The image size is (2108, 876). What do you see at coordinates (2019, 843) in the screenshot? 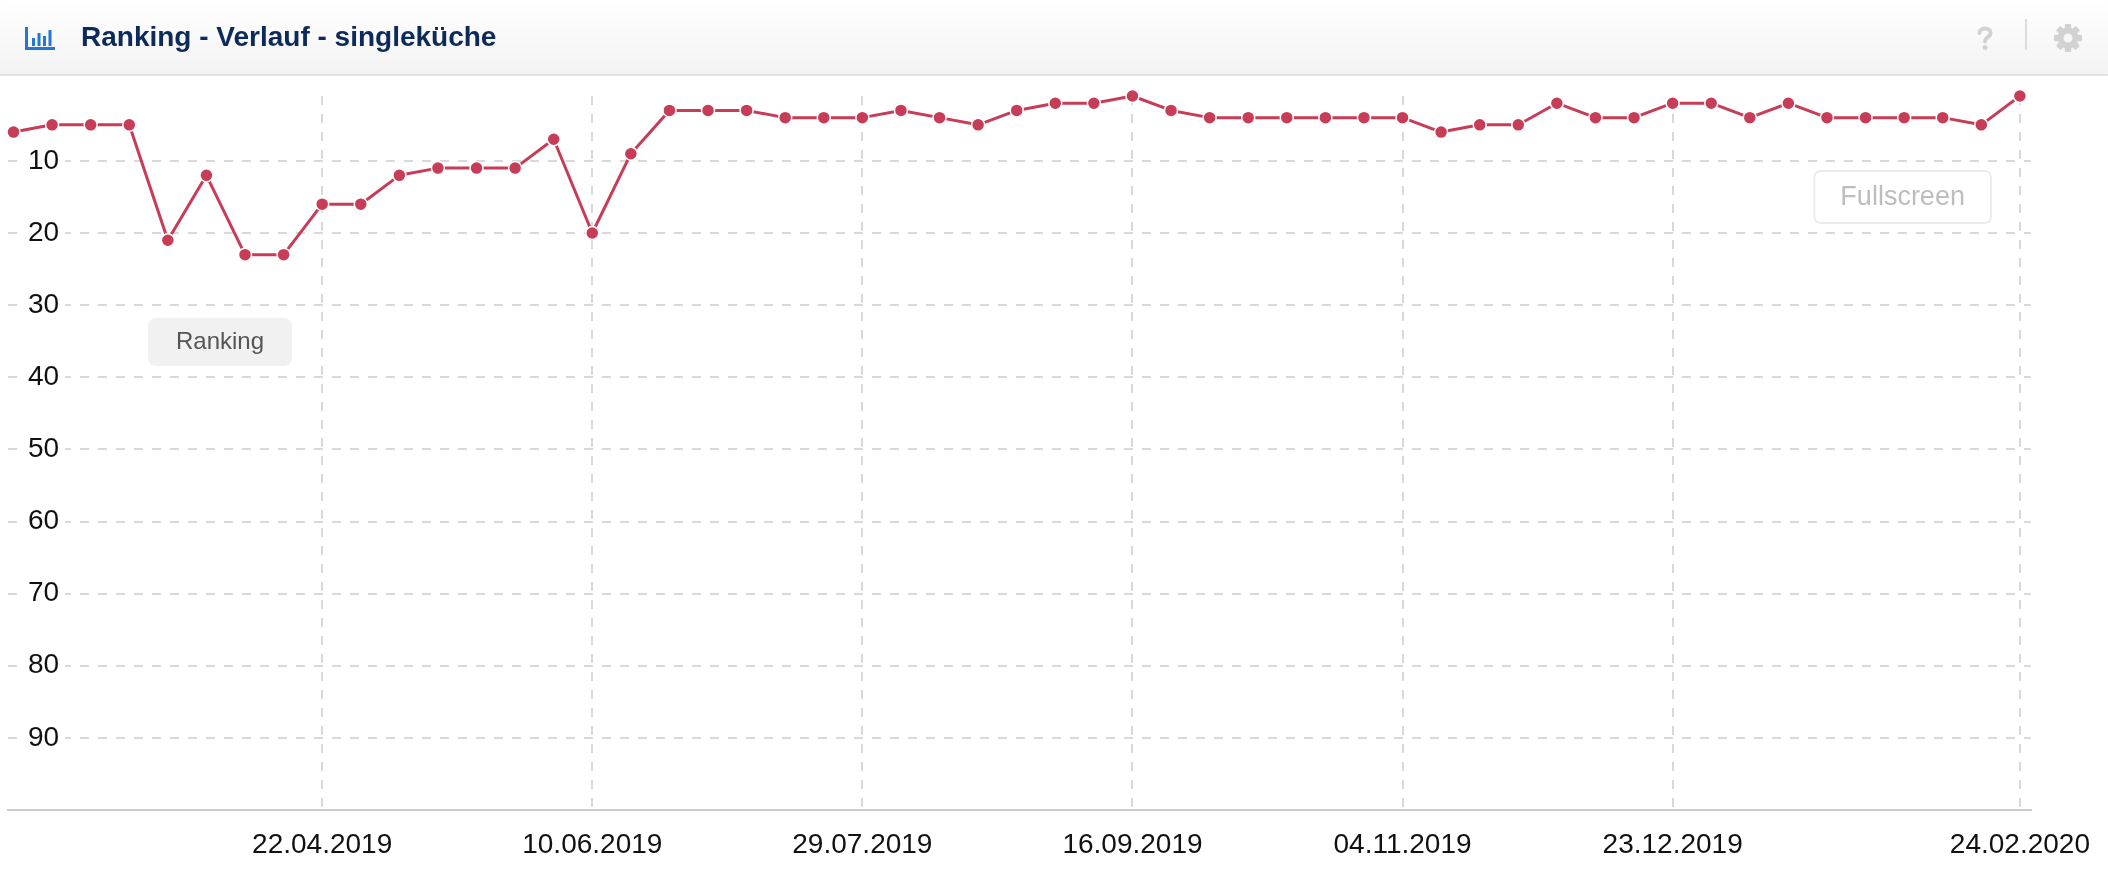
I see `x-tick-label: 24.02.2020` at bounding box center [2019, 843].